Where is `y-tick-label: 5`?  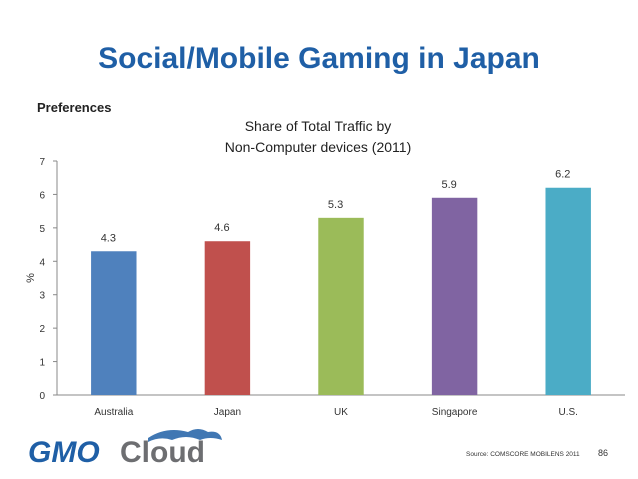
y-tick-label: 5 is located at coordinates (42, 229).